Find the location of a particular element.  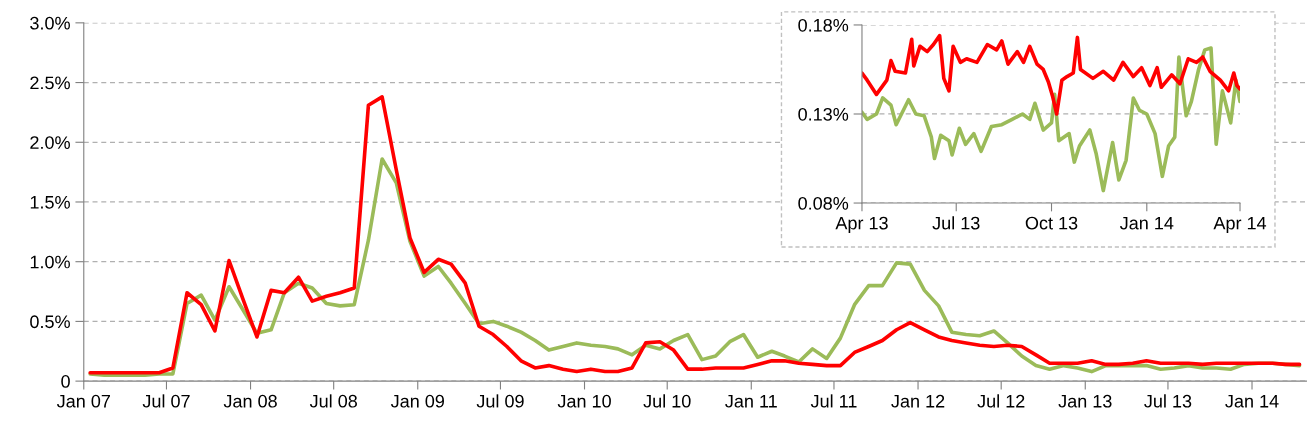

x-tick-label: Jan 10 is located at coordinates (584, 401).